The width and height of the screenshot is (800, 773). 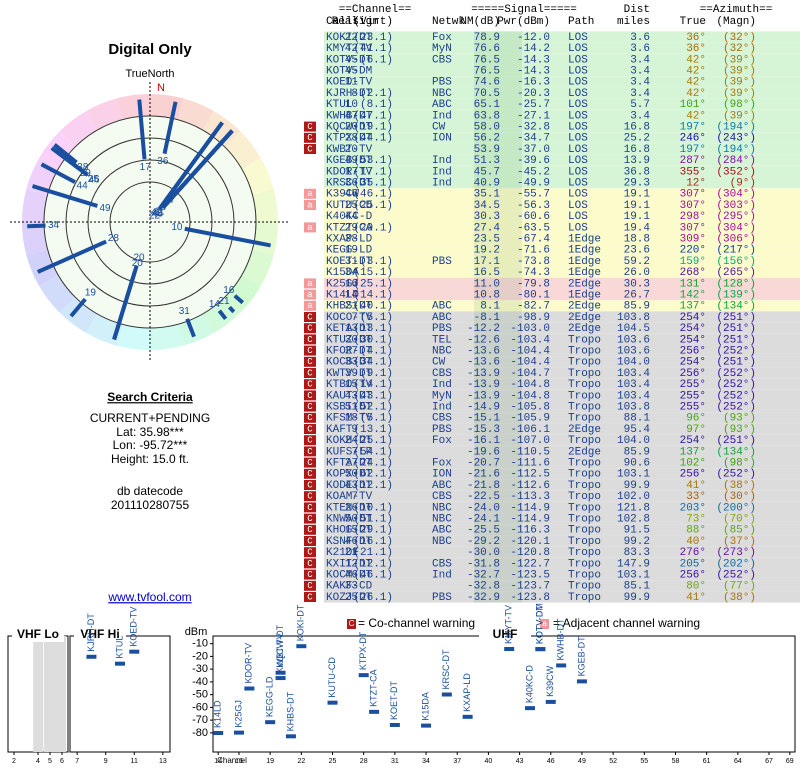 I want to click on cell: (77°), so click(x=739, y=587).